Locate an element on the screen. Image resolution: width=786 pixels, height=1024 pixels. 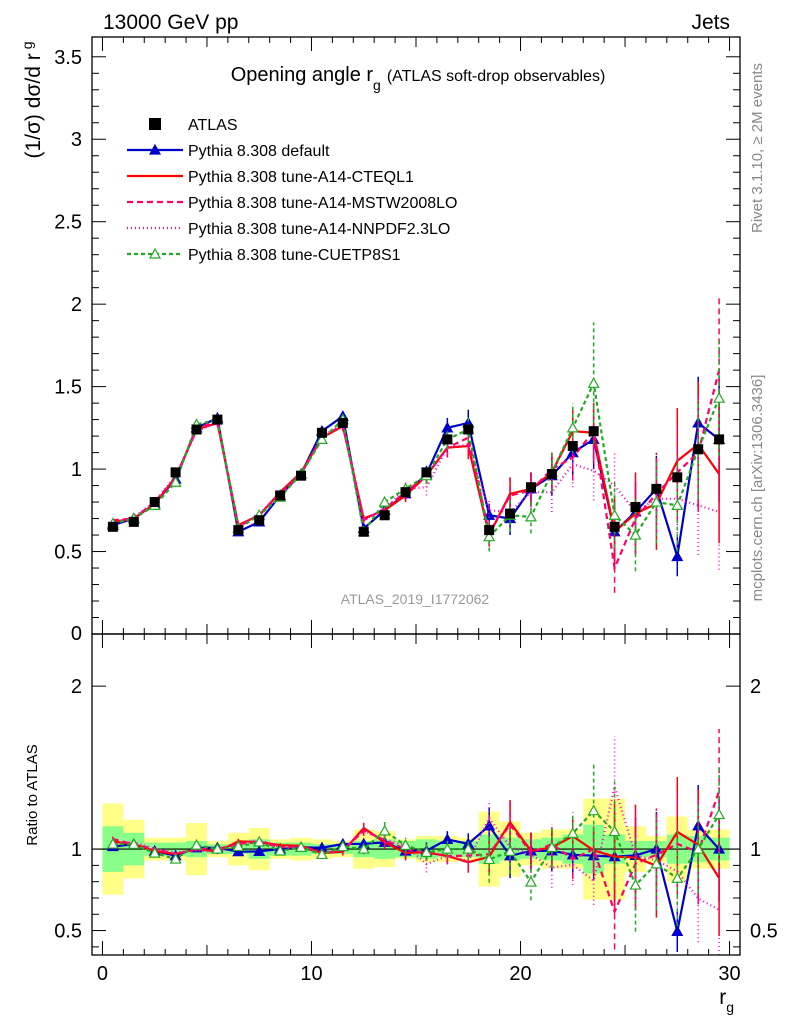
header-right: Jets is located at coordinates (710, 22).